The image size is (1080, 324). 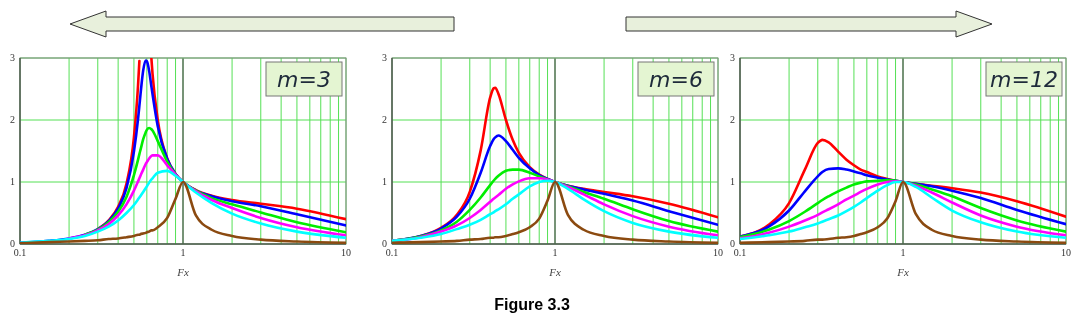 I want to click on annotation: m=3, so click(x=304, y=79).